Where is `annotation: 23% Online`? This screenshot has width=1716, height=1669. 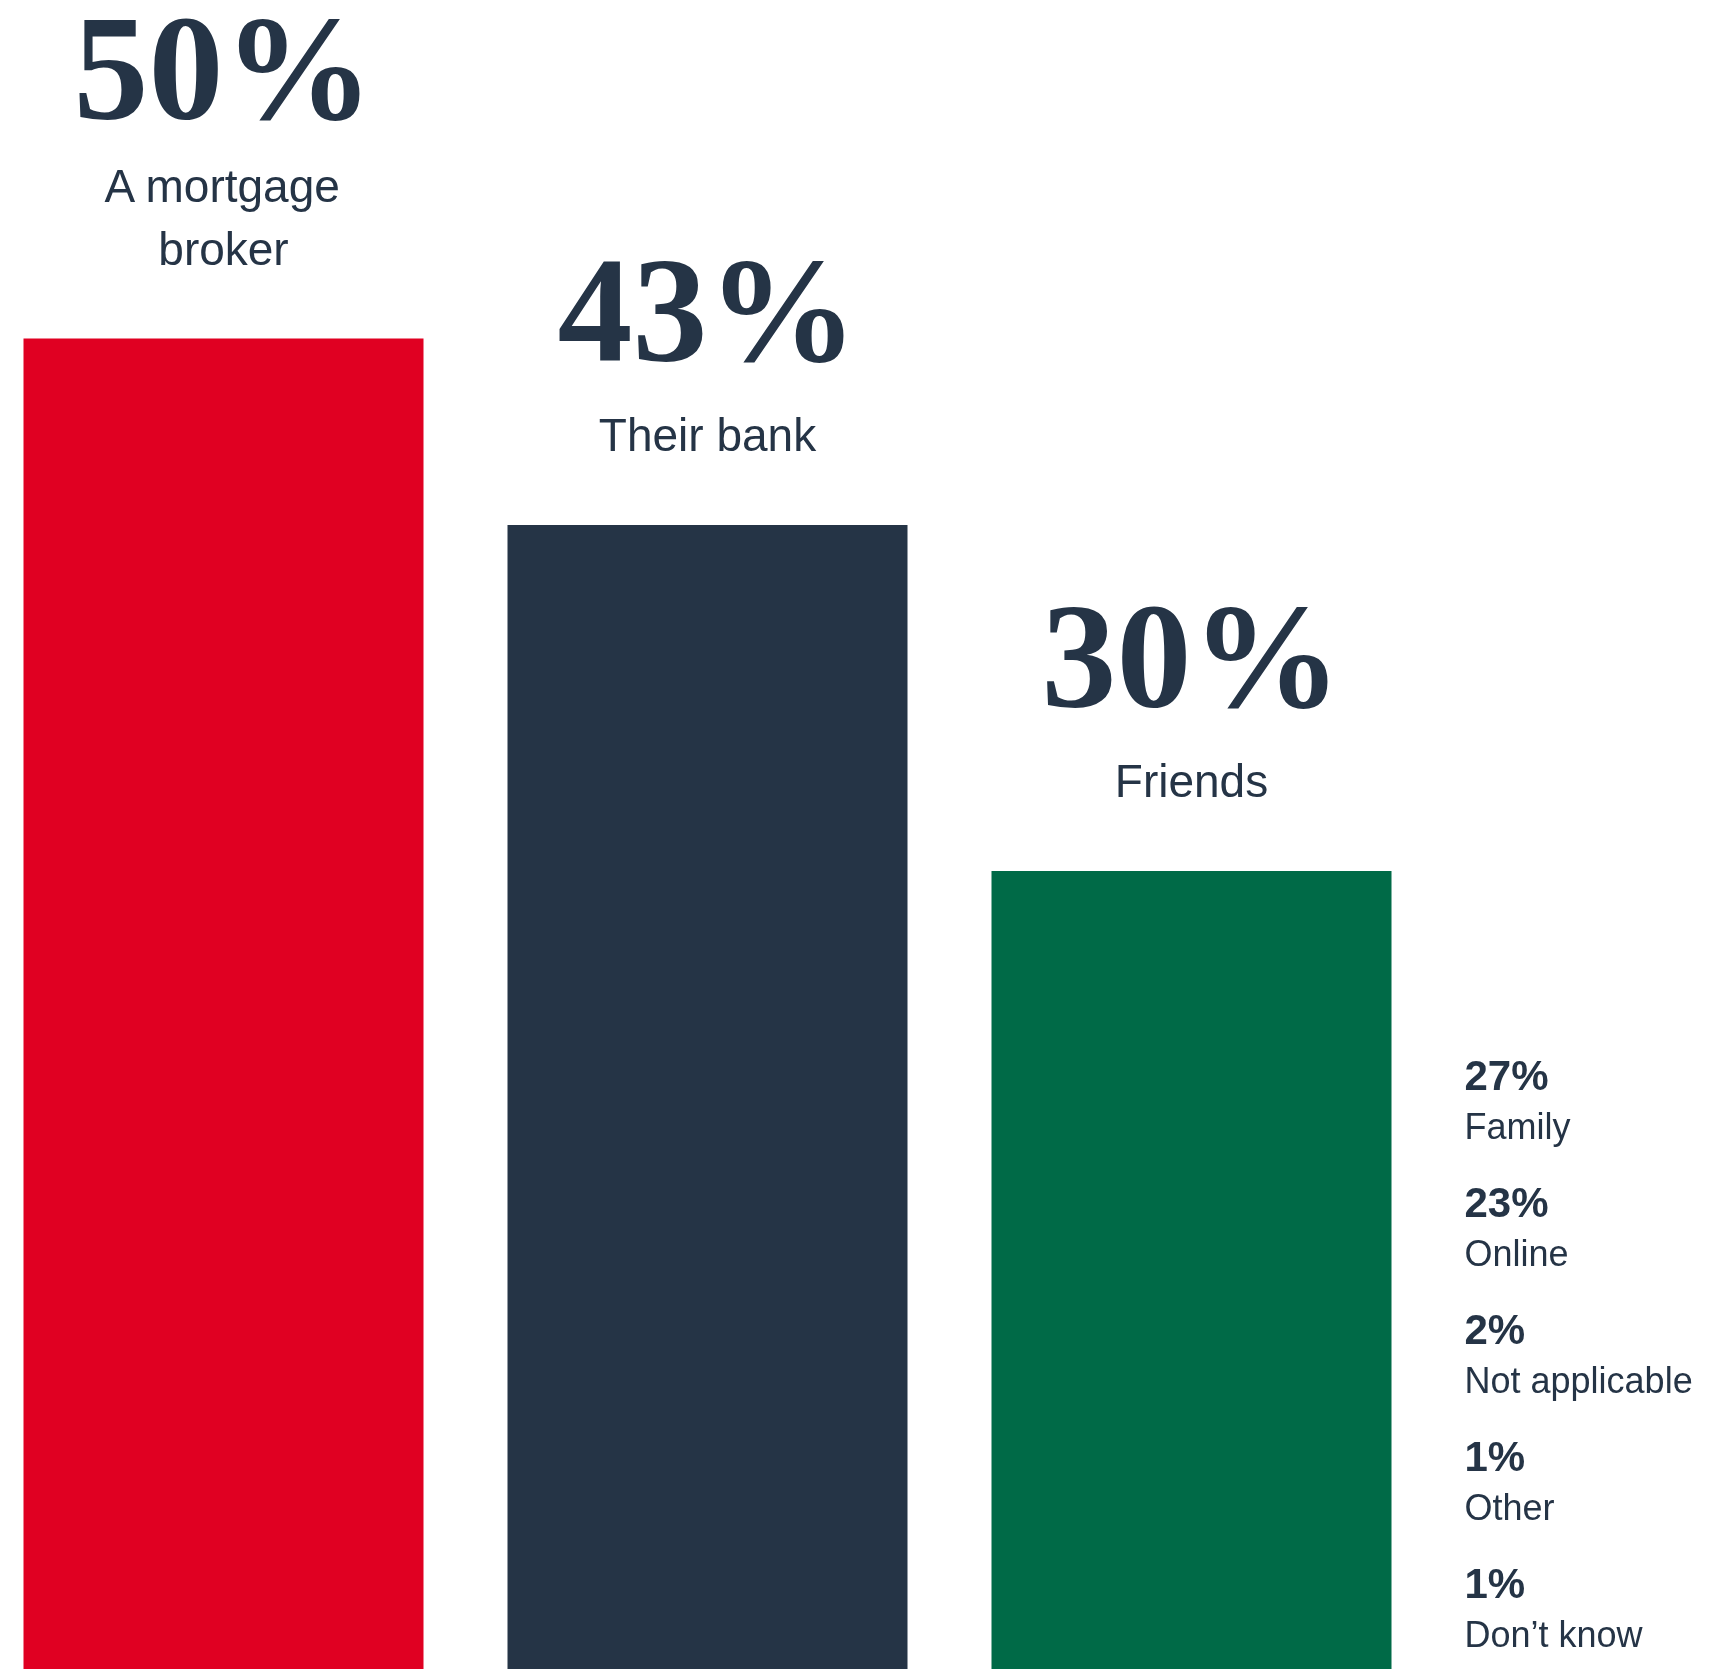 annotation: 23% Online is located at coordinates (1516, 1226).